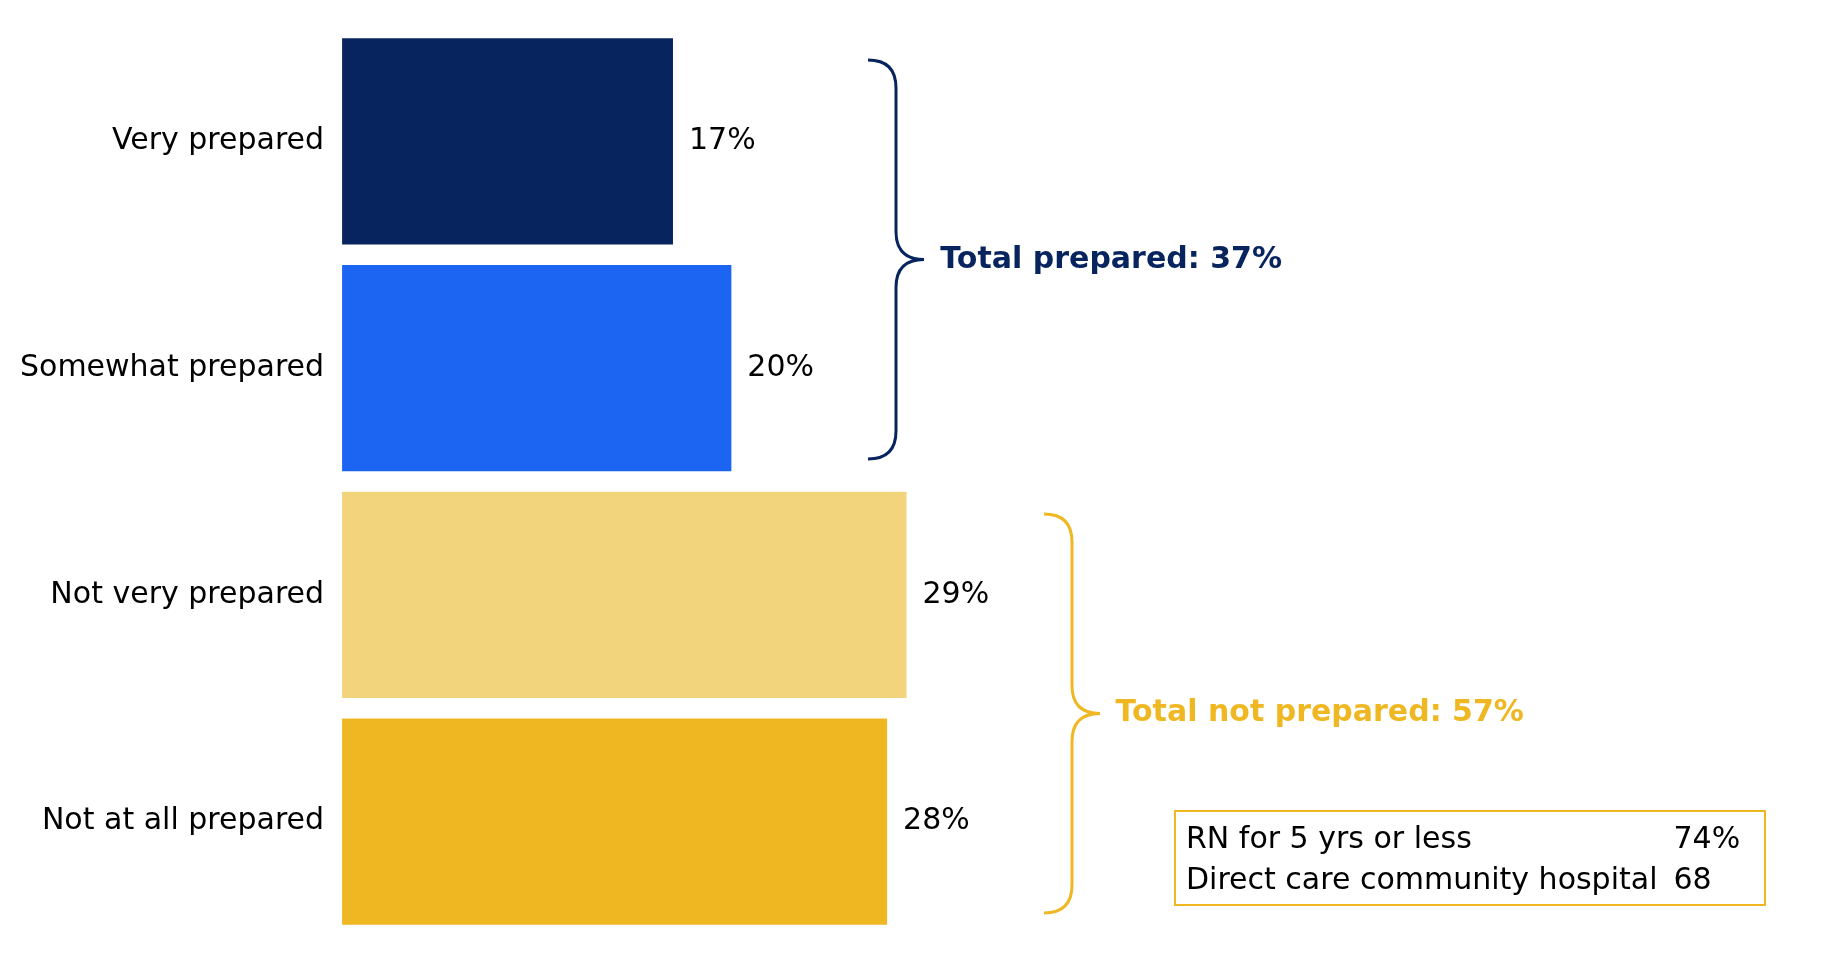  What do you see at coordinates (722, 139) in the screenshot?
I see `data-label: 17%` at bounding box center [722, 139].